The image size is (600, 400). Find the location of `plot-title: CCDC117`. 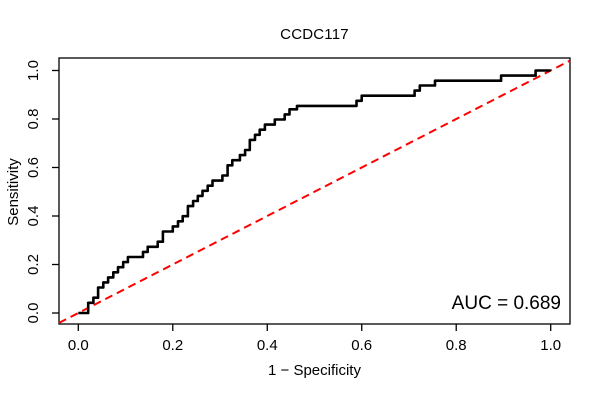

plot-title: CCDC117 is located at coordinates (314, 34).